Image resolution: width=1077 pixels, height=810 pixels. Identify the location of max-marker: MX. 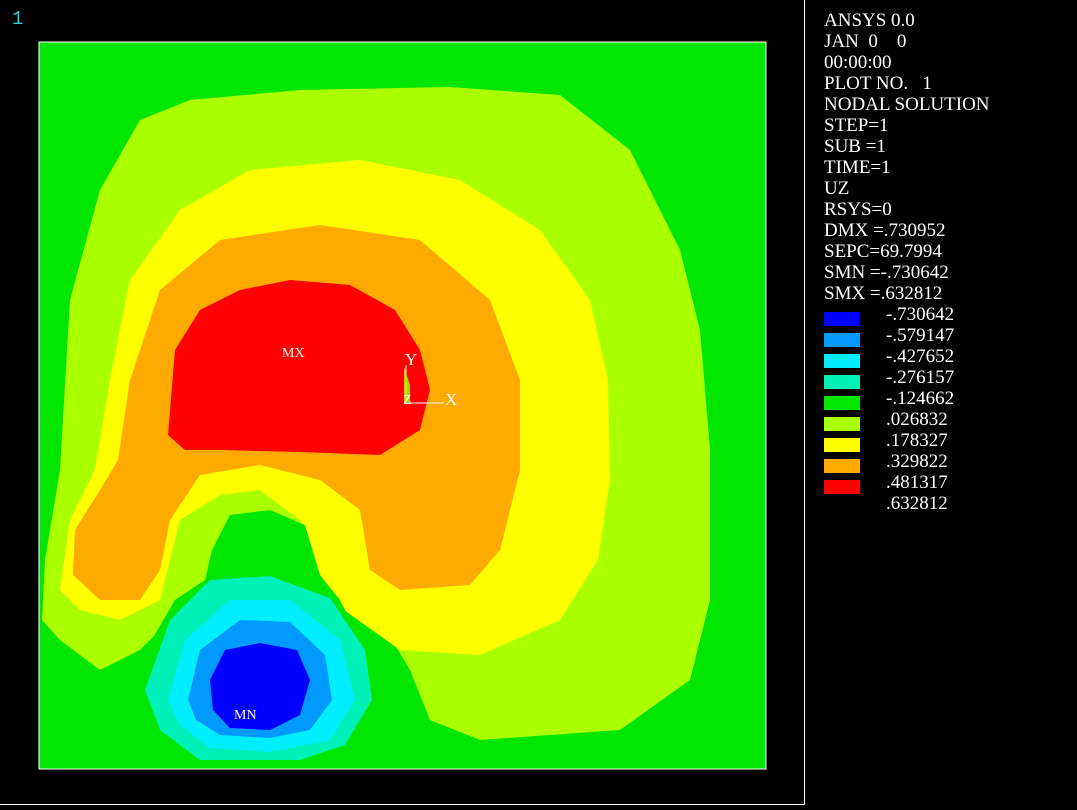
(293, 353).